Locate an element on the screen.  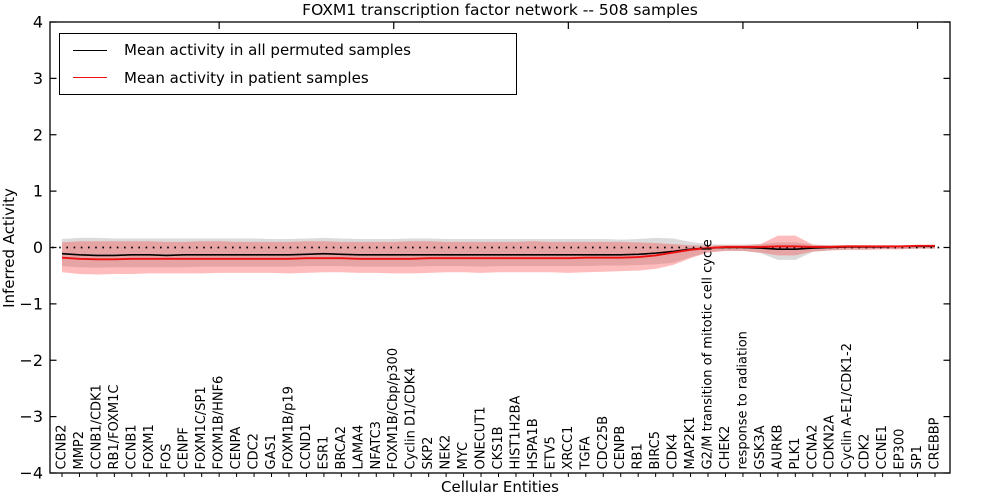
y-tick-label: 3 is located at coordinates (38, 78).